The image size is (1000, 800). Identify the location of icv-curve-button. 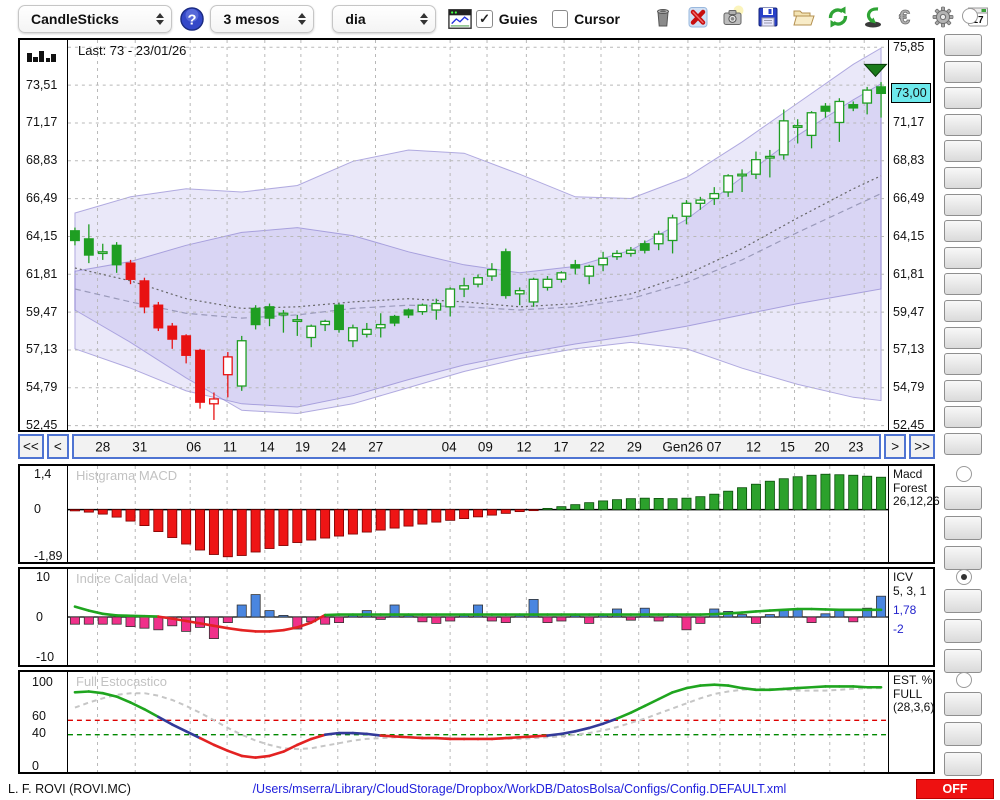
(966, 666).